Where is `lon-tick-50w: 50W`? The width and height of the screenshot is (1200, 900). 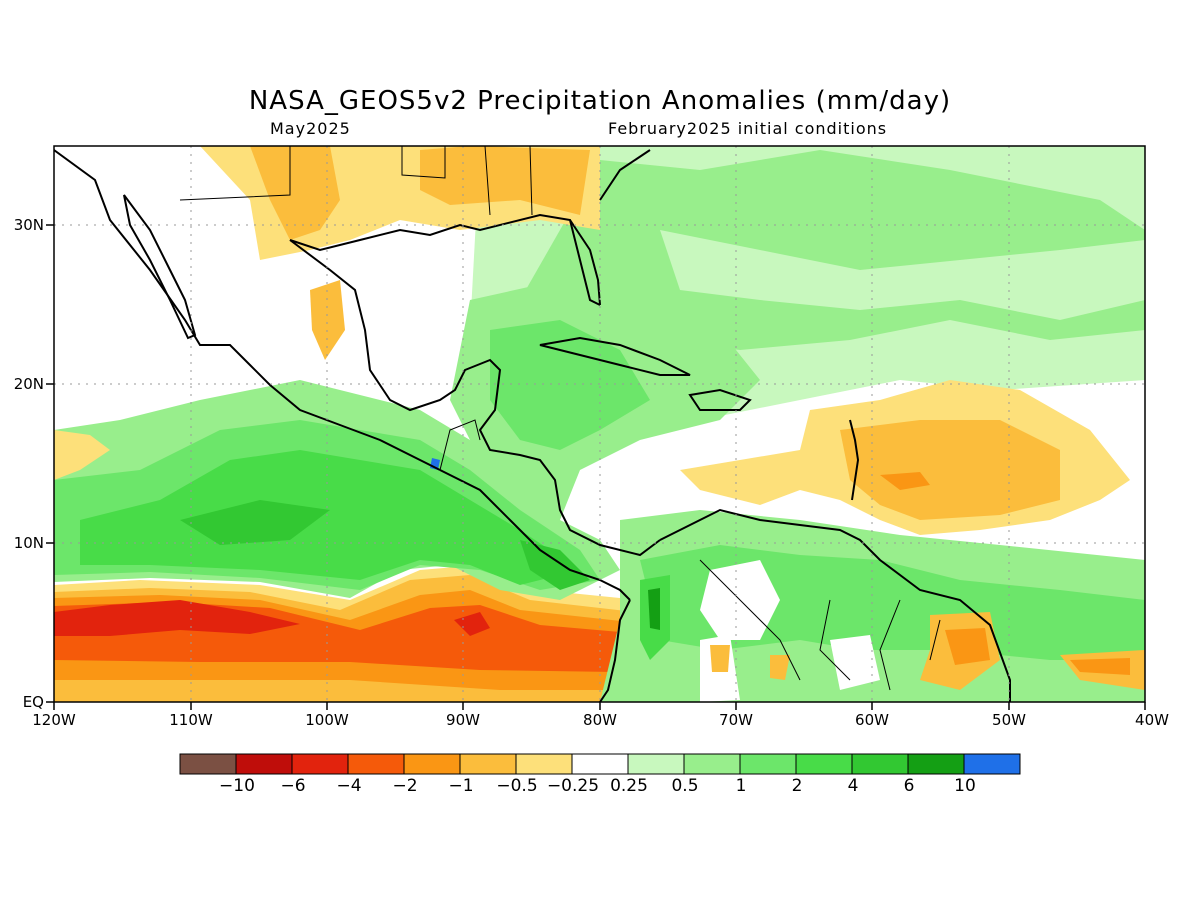 lon-tick-50w: 50W is located at coordinates (1009, 720).